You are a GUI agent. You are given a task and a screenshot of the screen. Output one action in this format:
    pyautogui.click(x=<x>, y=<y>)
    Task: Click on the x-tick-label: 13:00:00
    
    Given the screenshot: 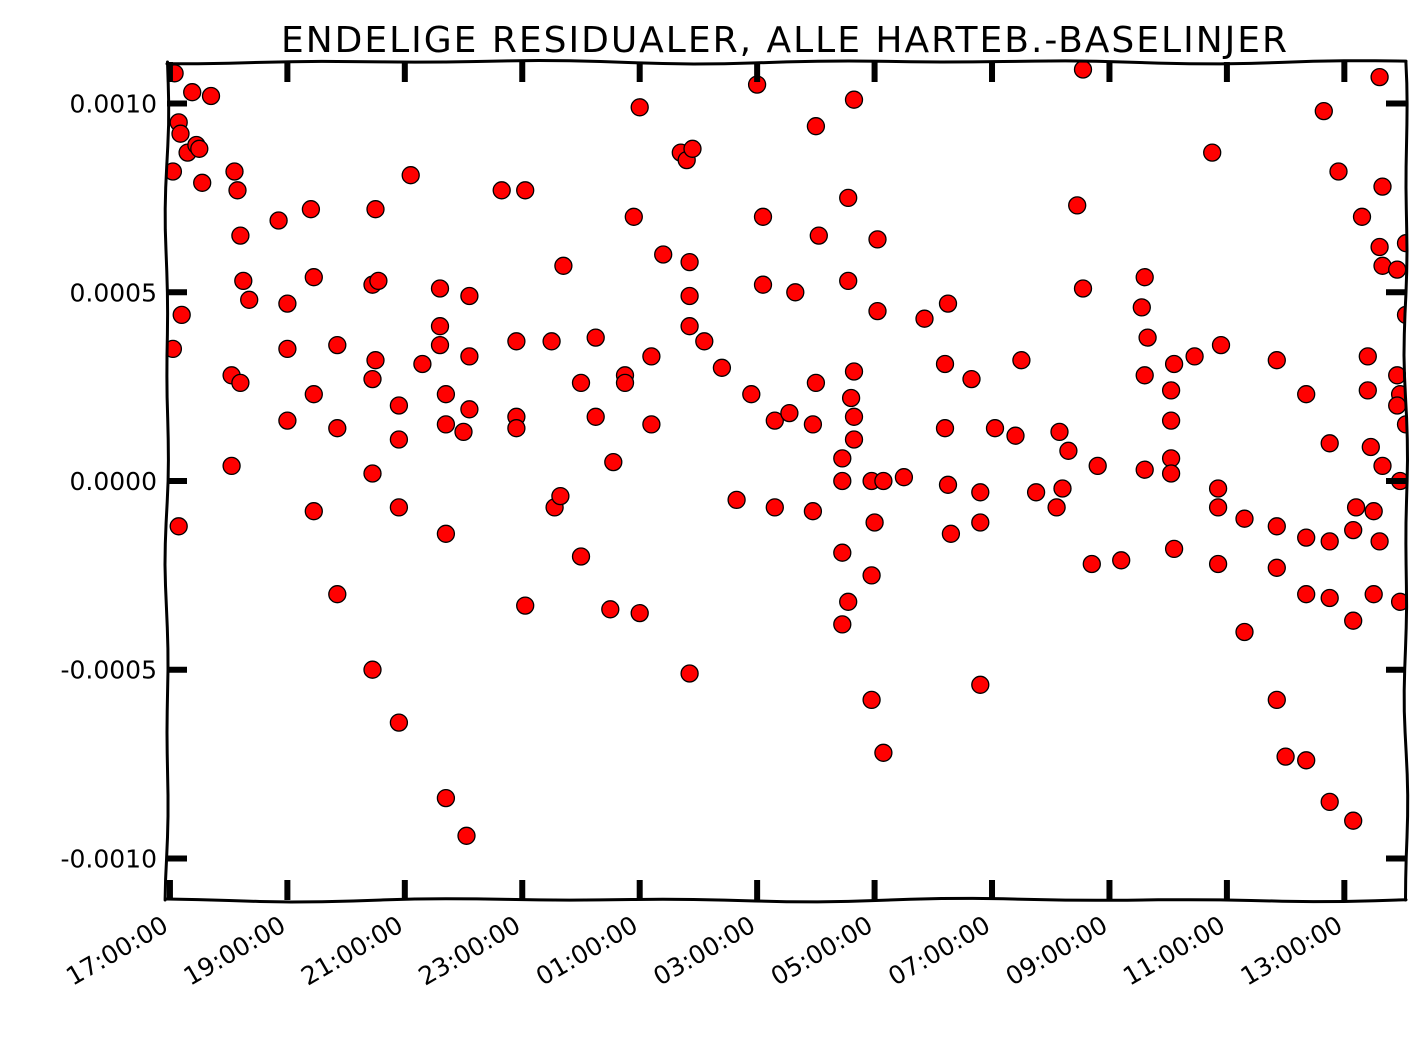 What is the action you would take?
    pyautogui.click(x=1292, y=950)
    